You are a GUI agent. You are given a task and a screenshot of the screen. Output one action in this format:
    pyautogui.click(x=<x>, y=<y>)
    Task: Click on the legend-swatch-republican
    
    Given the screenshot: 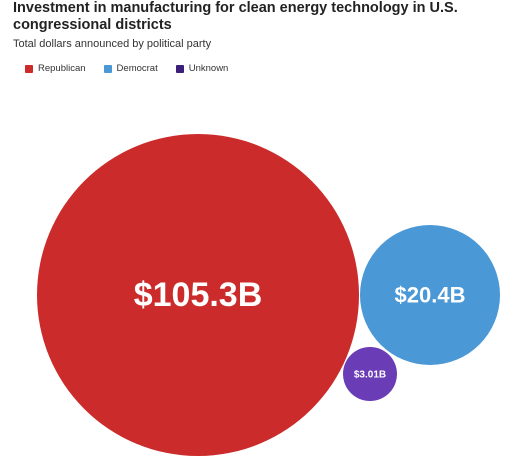 What is the action you would take?
    pyautogui.click(x=29, y=68)
    